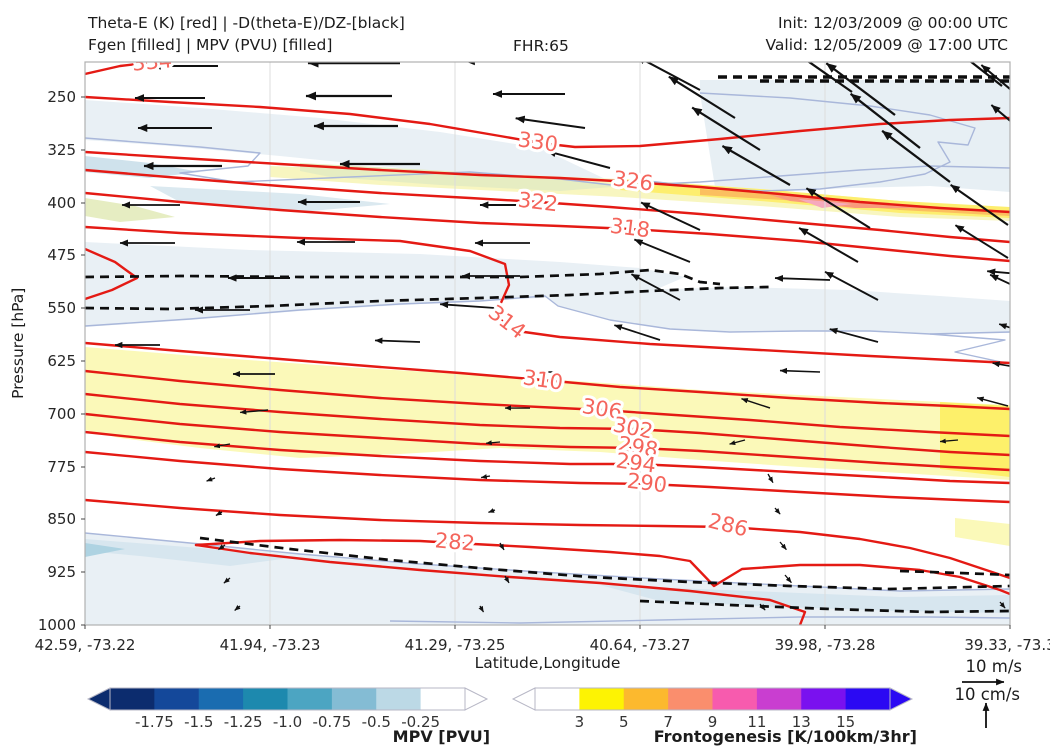  What do you see at coordinates (647, 483) in the screenshot?
I see `theta-e-contour-label: 290` at bounding box center [647, 483].